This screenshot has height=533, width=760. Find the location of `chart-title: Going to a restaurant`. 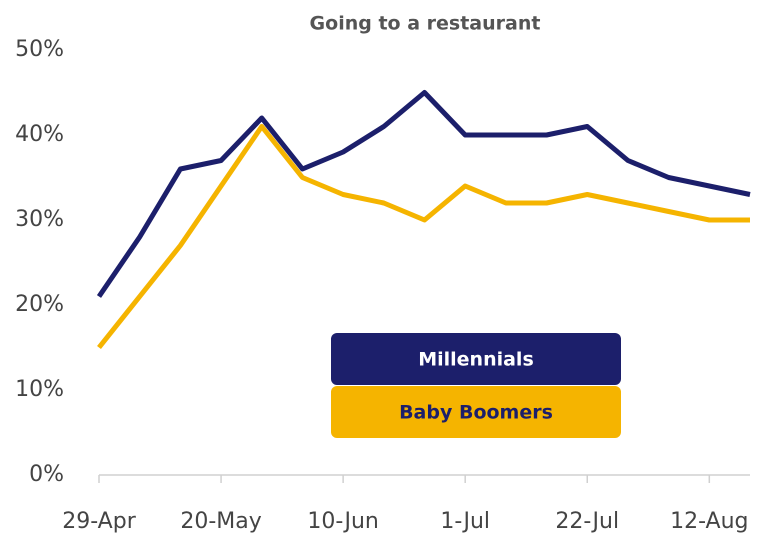

chart-title: Going to a restaurant is located at coordinates (425, 24).